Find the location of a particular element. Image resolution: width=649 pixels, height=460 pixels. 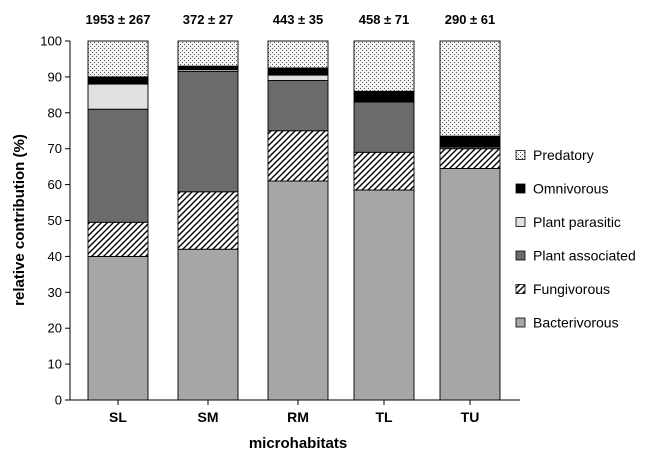

x-axis-title: microhabitats is located at coordinates (298, 443).